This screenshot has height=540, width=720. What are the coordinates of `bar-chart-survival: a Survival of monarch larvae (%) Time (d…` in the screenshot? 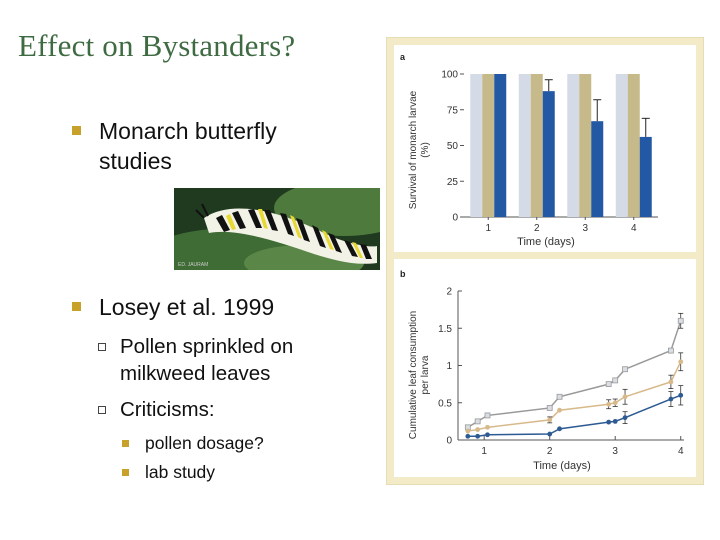 It's located at (529, 150).